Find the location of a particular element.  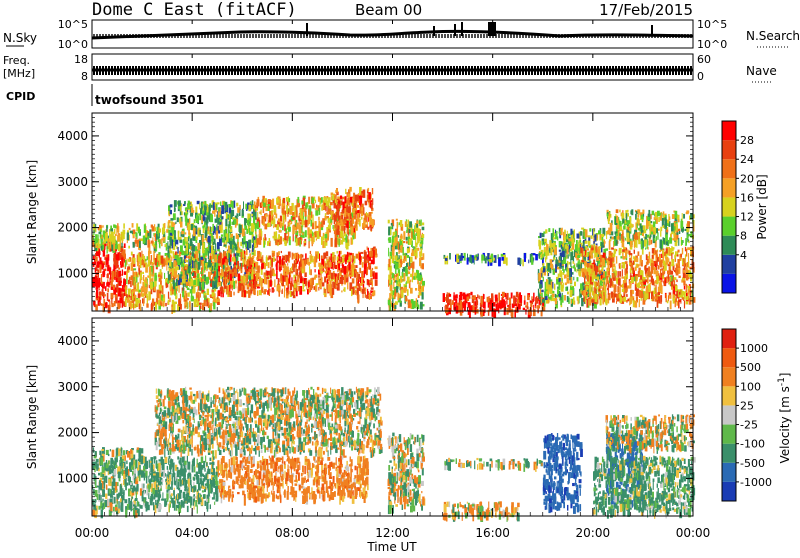

beam-label: Beam 00 is located at coordinates (388, 10).